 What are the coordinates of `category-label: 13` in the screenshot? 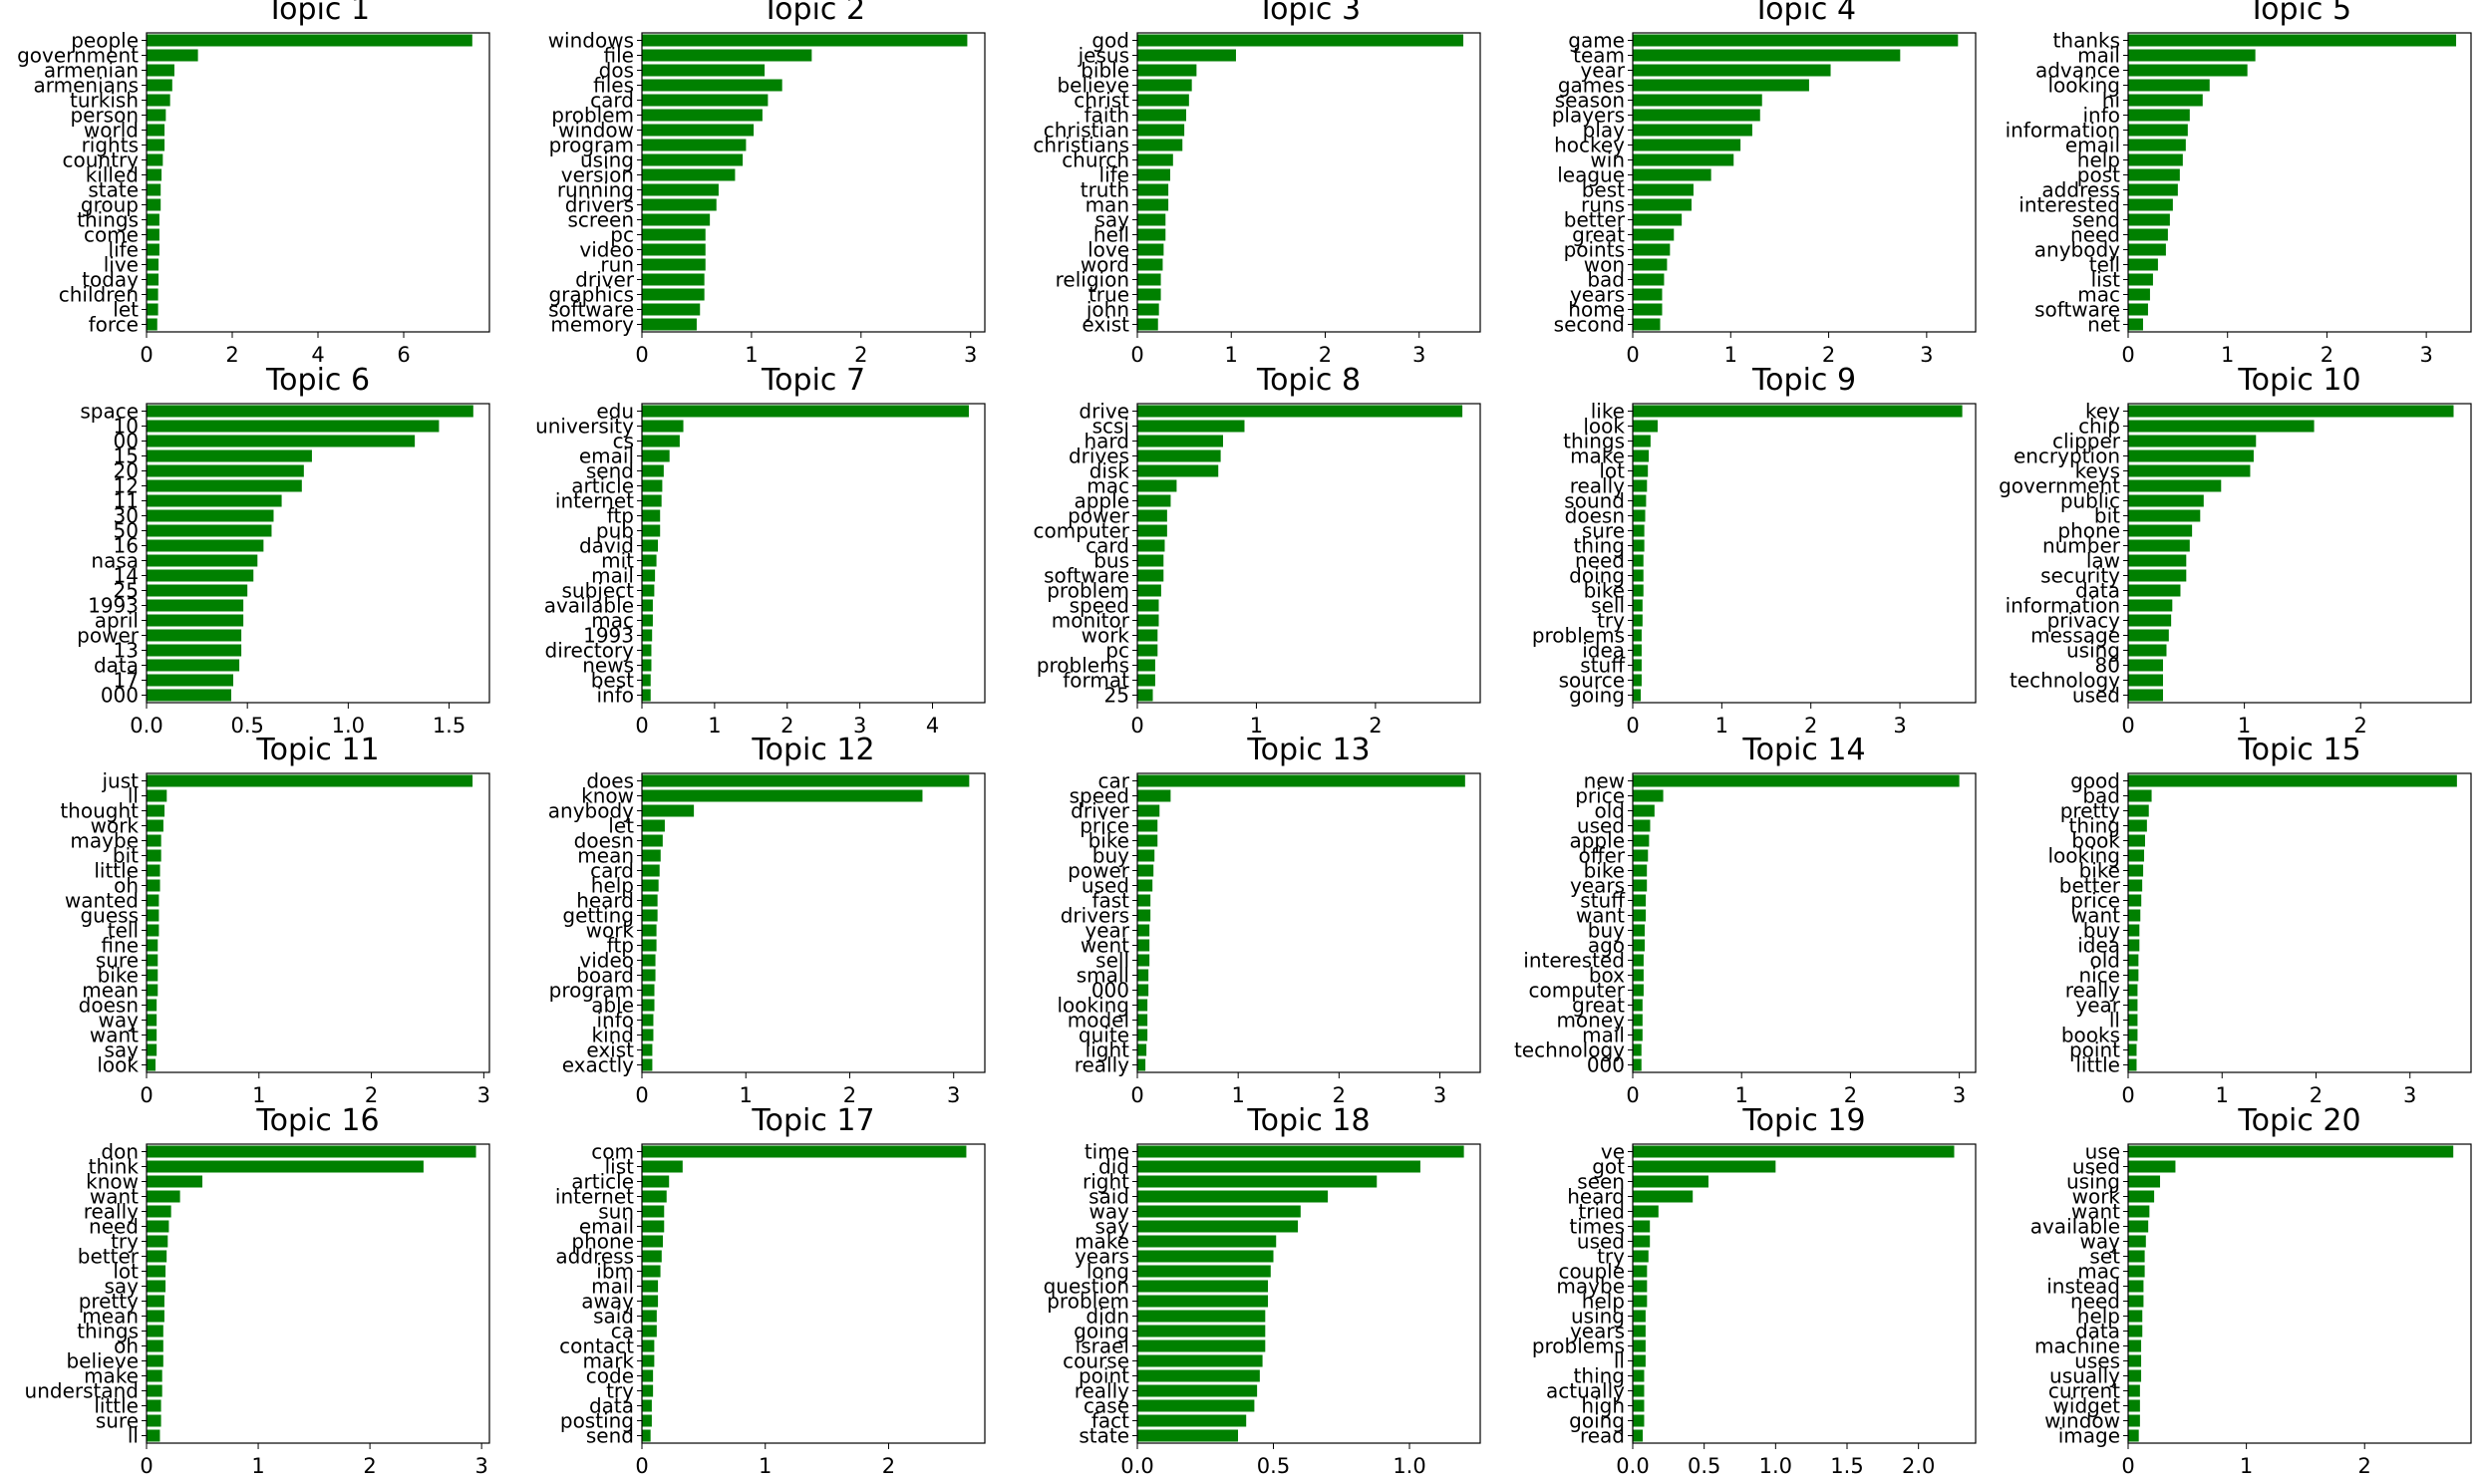 It's located at (127, 651).